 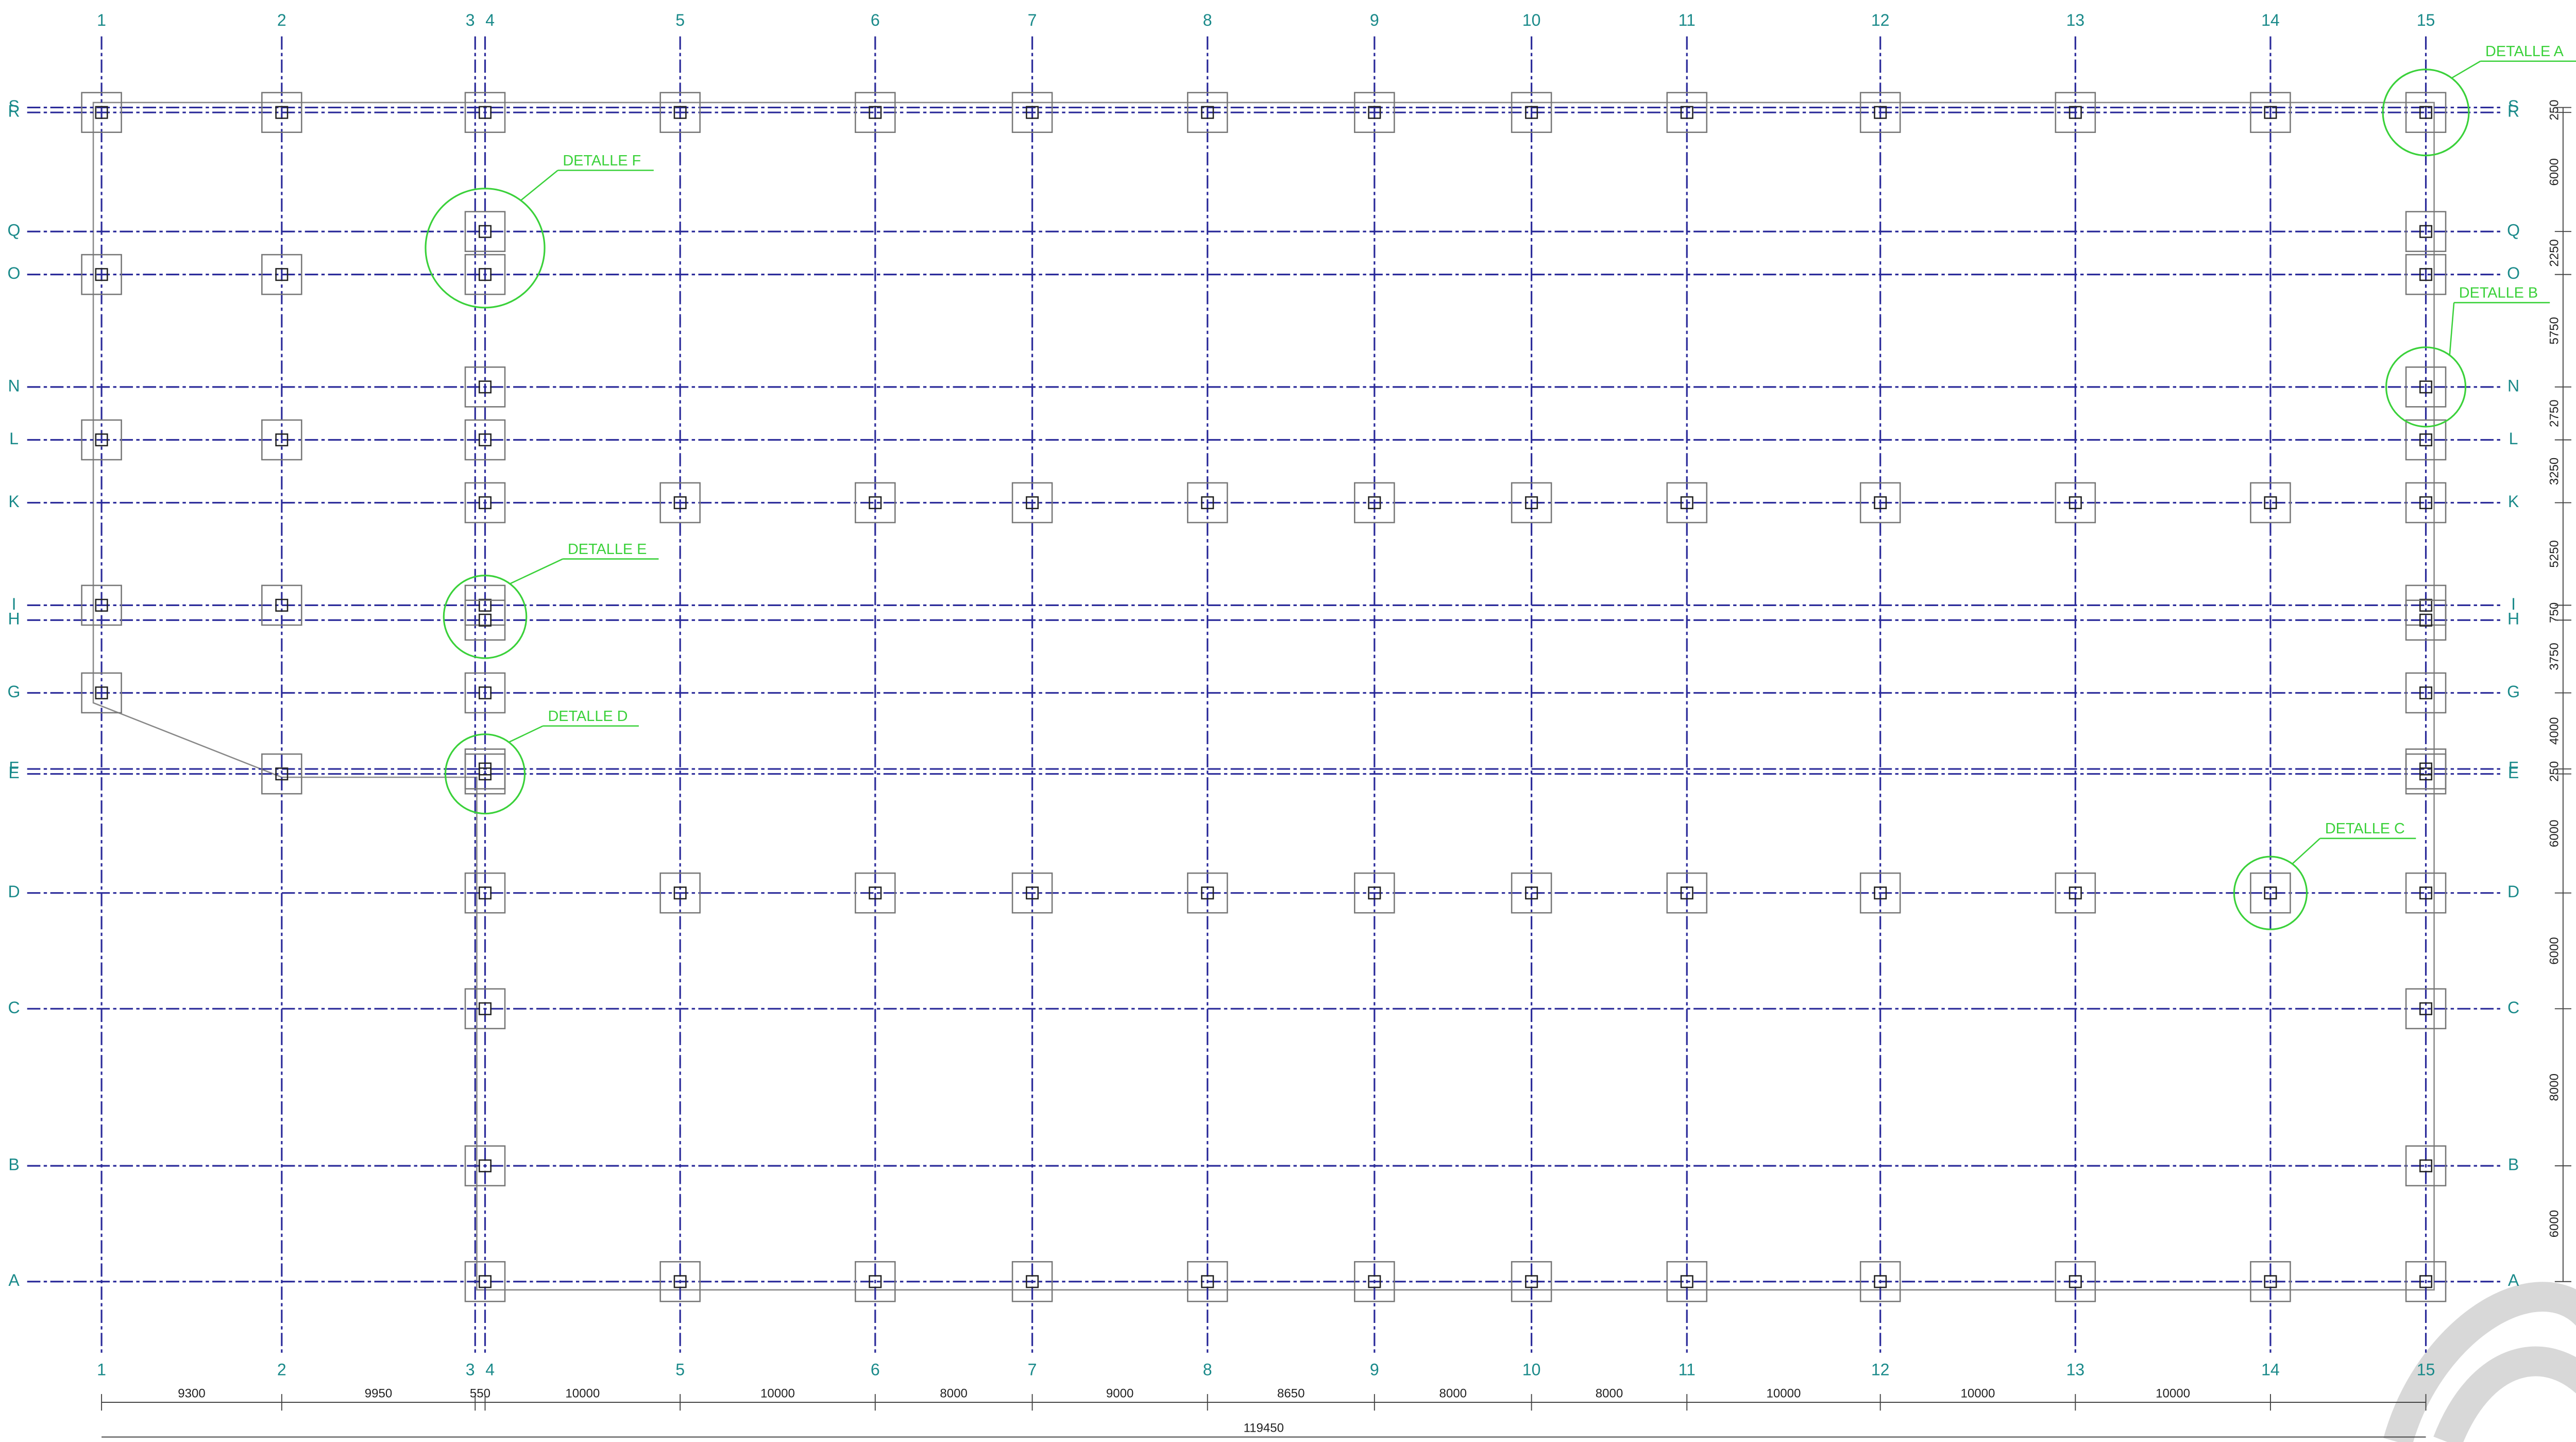 I want to click on column-label: 11, so click(x=1688, y=1370).